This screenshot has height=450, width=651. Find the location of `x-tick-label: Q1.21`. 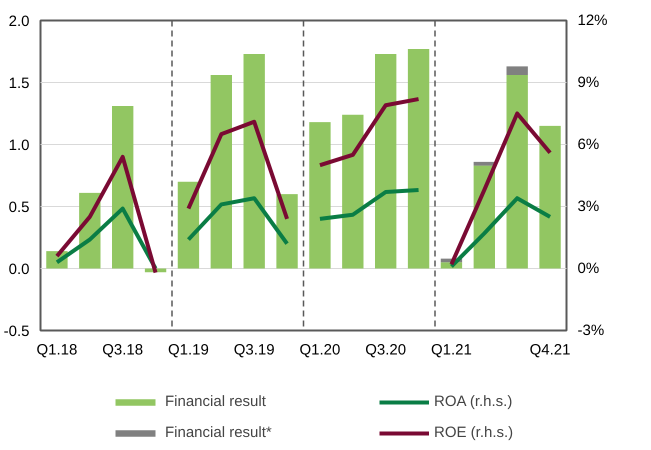

x-tick-label: Q1.21 is located at coordinates (451, 350).